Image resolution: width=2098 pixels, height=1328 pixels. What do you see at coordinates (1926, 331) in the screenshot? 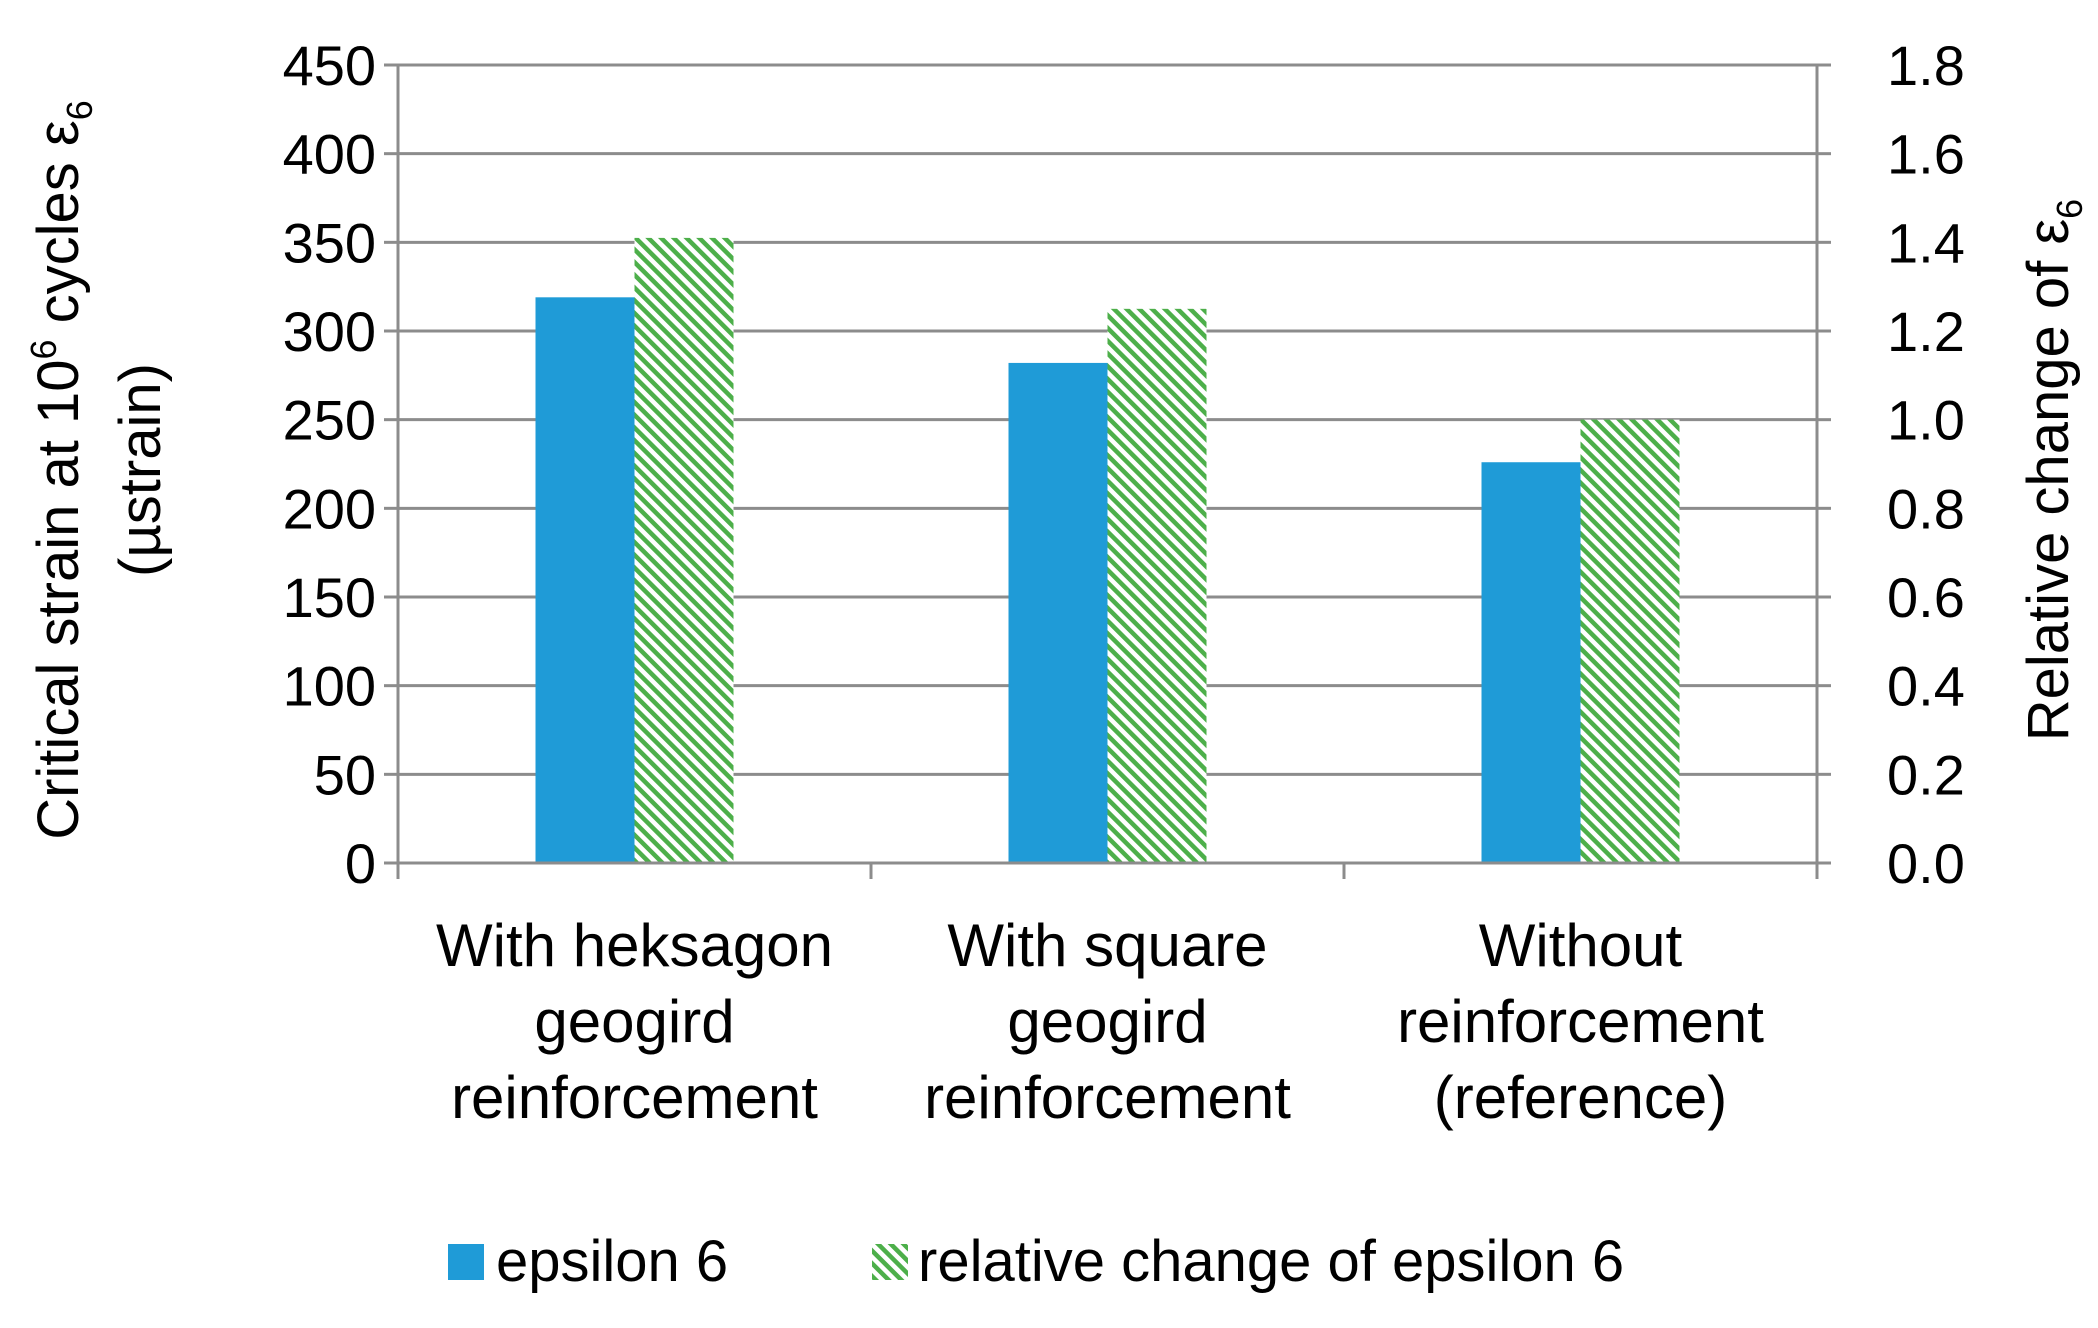
I see `right-tick-label: 1.2` at bounding box center [1926, 331].